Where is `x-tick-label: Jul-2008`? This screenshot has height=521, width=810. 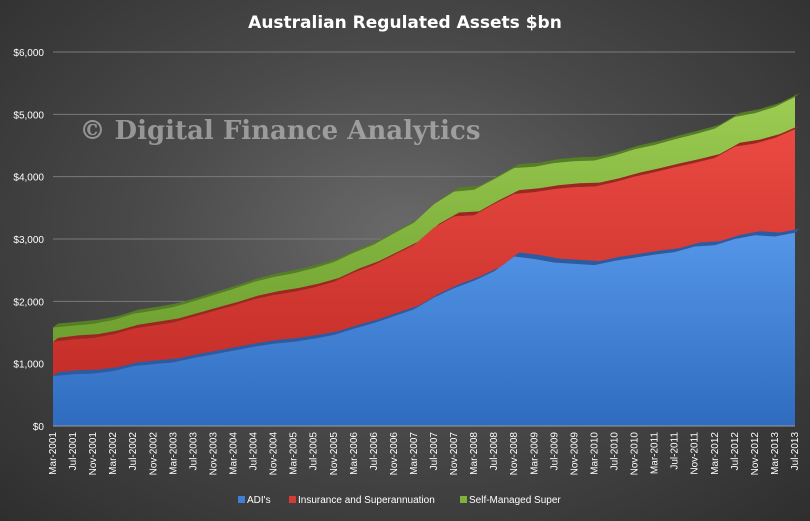 x-tick-label: Jul-2008 is located at coordinates (494, 451).